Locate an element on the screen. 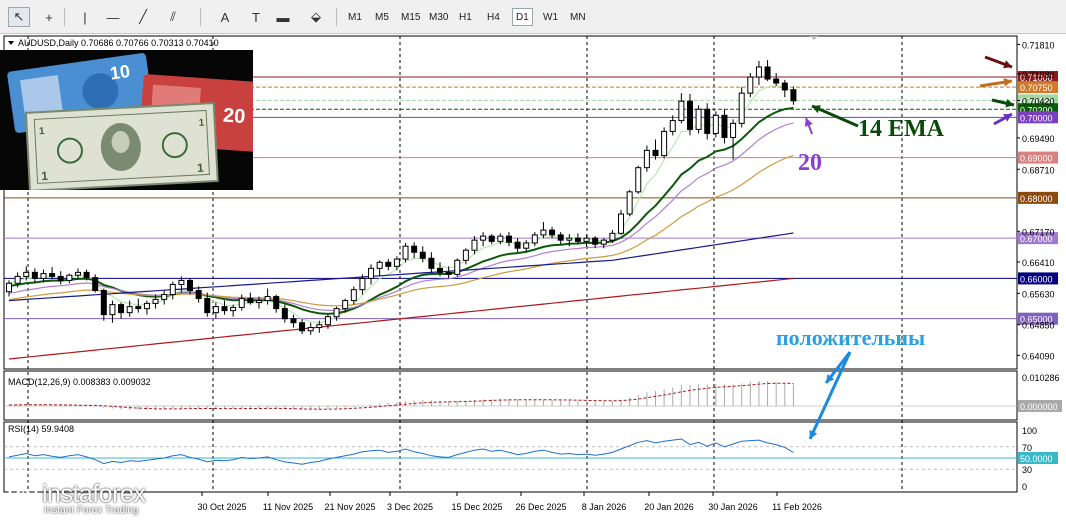 This screenshot has height=522, width=1066. logo-subtitle: Instant Forex Trading is located at coordinates (91, 510).